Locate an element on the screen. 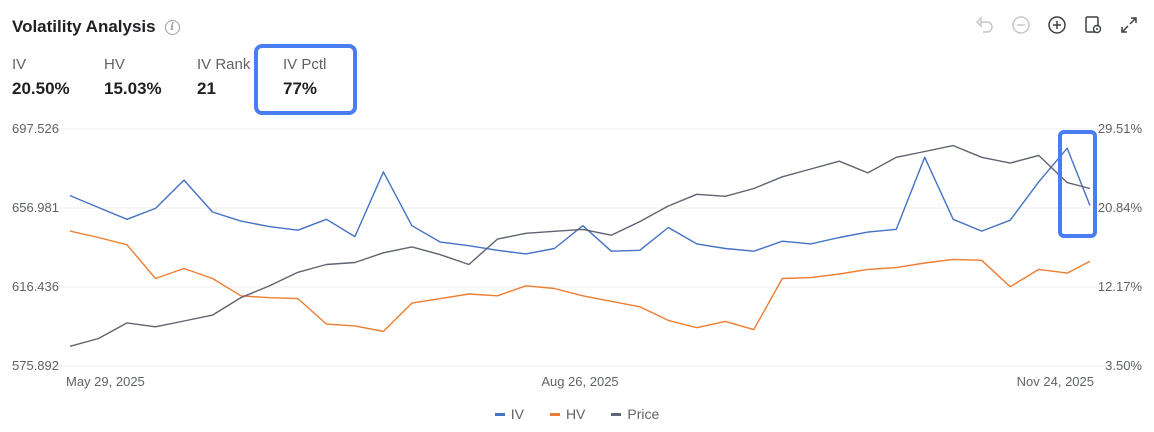 The width and height of the screenshot is (1154, 432). legend-item-iv: IV is located at coordinates (509, 414).